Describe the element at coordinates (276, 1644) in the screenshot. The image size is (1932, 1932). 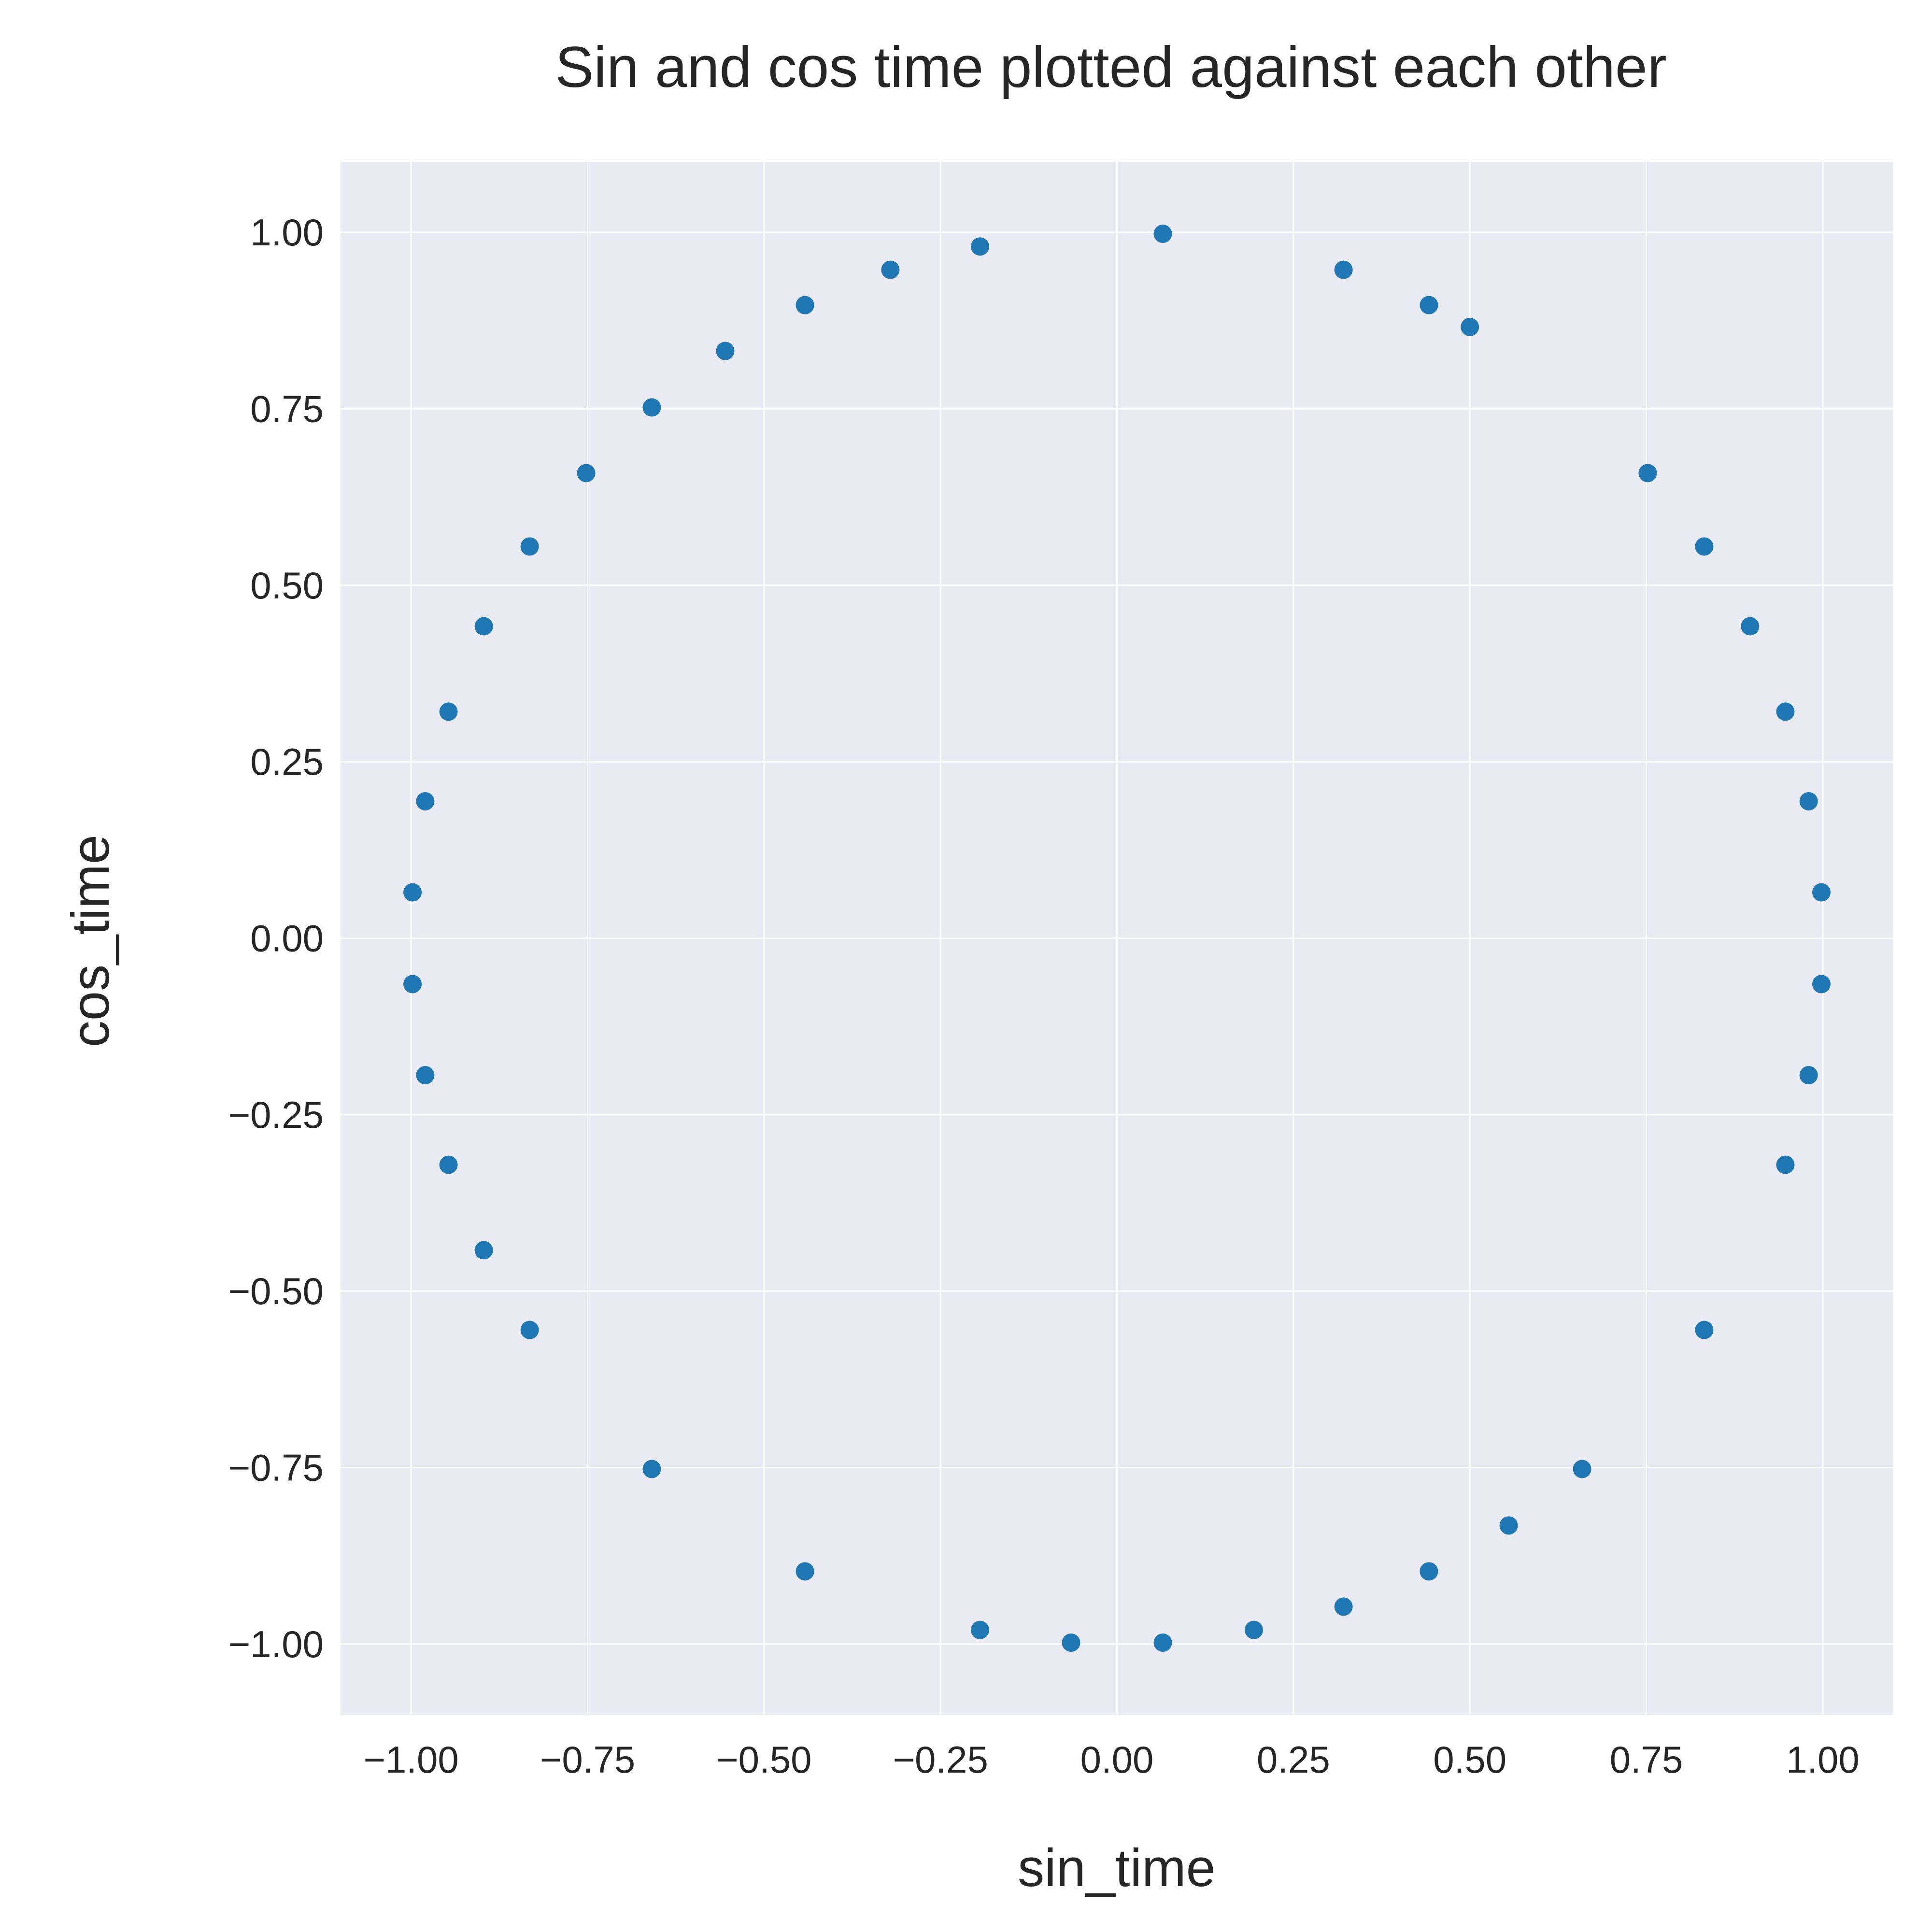
I see `y-tick-label: −1.00` at that location.